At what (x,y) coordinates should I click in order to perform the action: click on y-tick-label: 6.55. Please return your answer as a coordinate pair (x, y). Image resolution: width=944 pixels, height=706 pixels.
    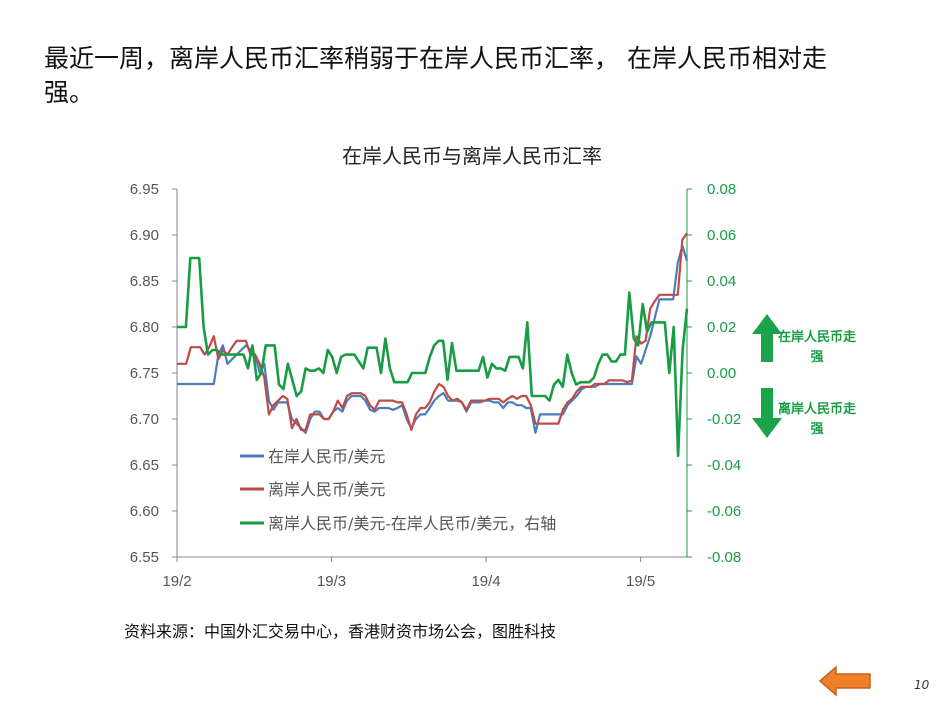
    Looking at the image, I should click on (144, 557).